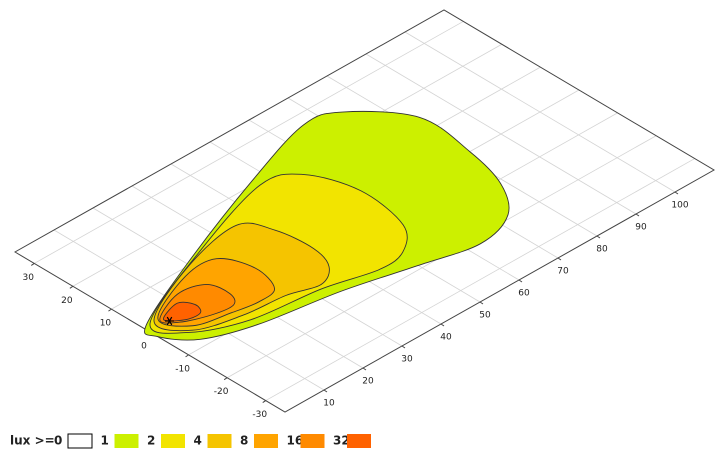 Image resolution: width=720 pixels, height=459 pixels. What do you see at coordinates (244, 441) in the screenshot?
I see `legend-label: 8` at bounding box center [244, 441].